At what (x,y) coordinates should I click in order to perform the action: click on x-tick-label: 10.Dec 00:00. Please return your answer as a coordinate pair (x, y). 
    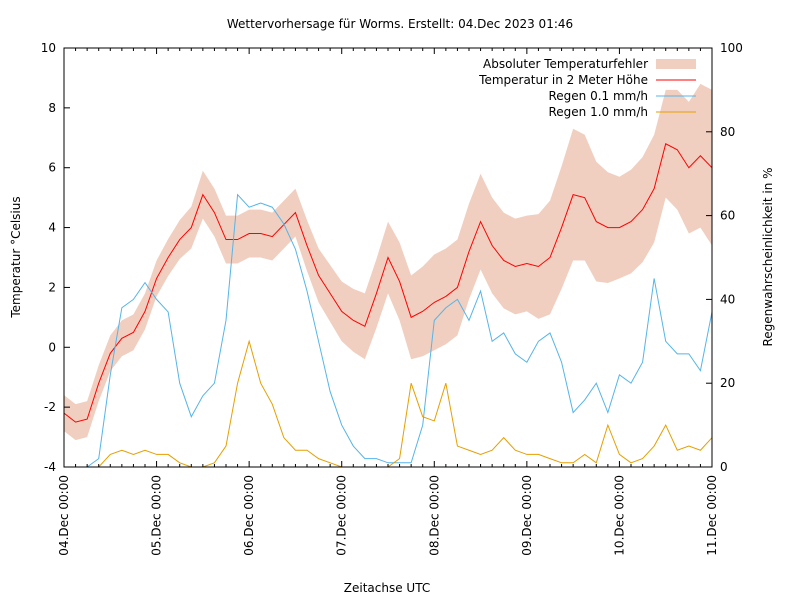
    Looking at the image, I should click on (619, 515).